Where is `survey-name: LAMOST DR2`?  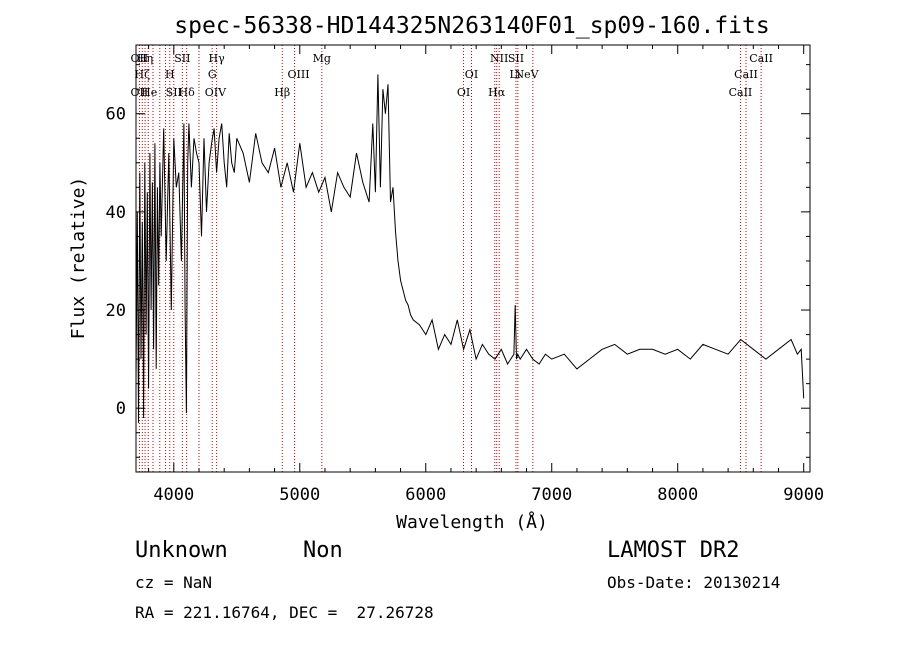
survey-name: LAMOST DR2 is located at coordinates (673, 550).